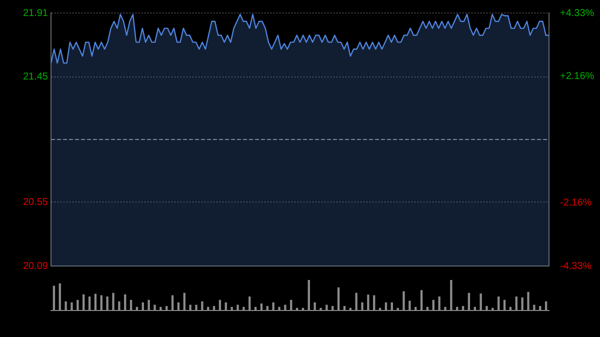 The height and width of the screenshot is (337, 600). What do you see at coordinates (35, 266) in the screenshot?
I see `y-tick-label: 20.09` at bounding box center [35, 266].